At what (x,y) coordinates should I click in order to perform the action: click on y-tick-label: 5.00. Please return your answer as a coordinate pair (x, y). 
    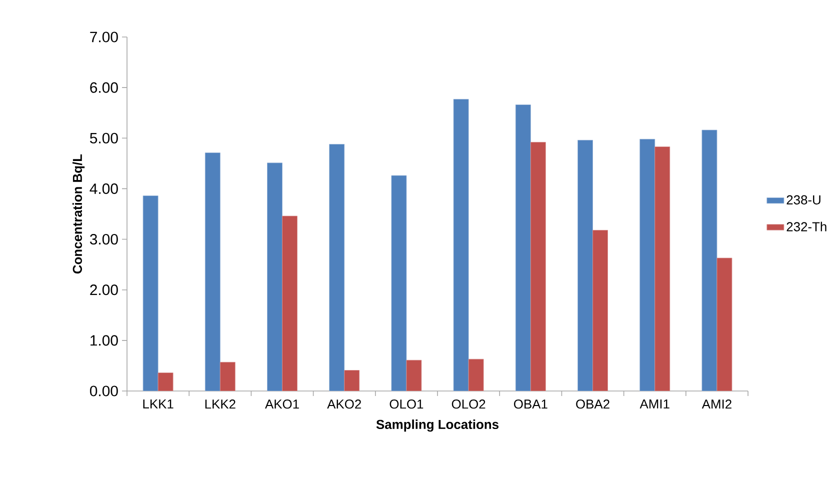
    Looking at the image, I should click on (104, 138).